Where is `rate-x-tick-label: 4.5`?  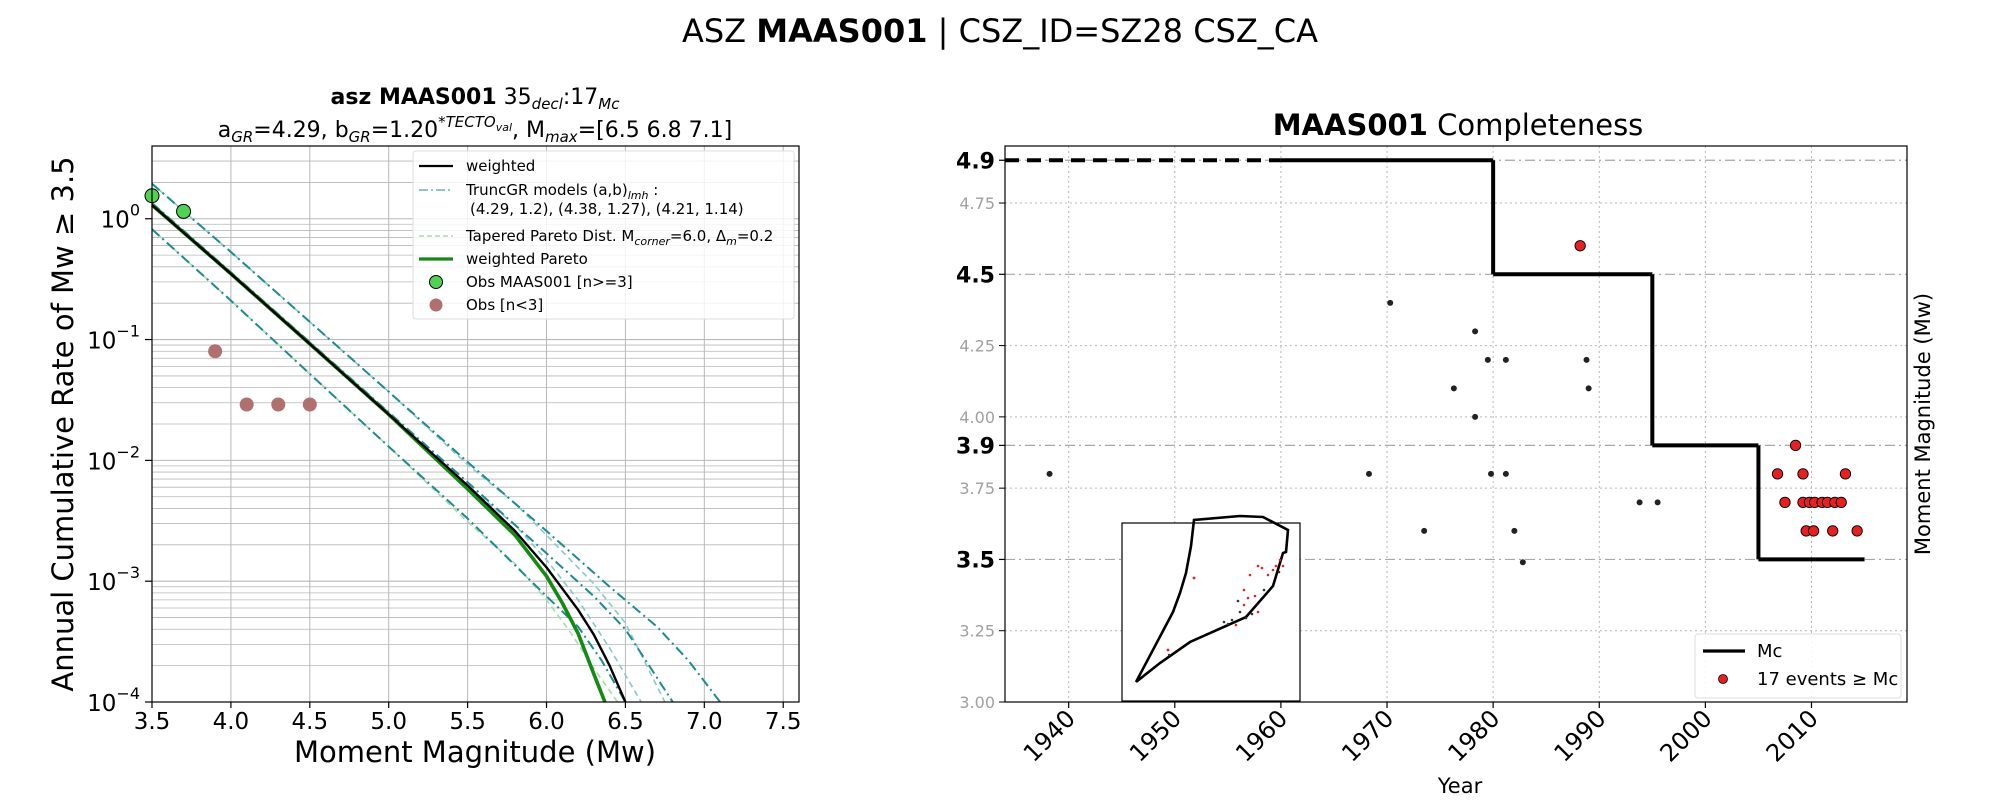
rate-x-tick-label: 4.5 is located at coordinates (310, 722).